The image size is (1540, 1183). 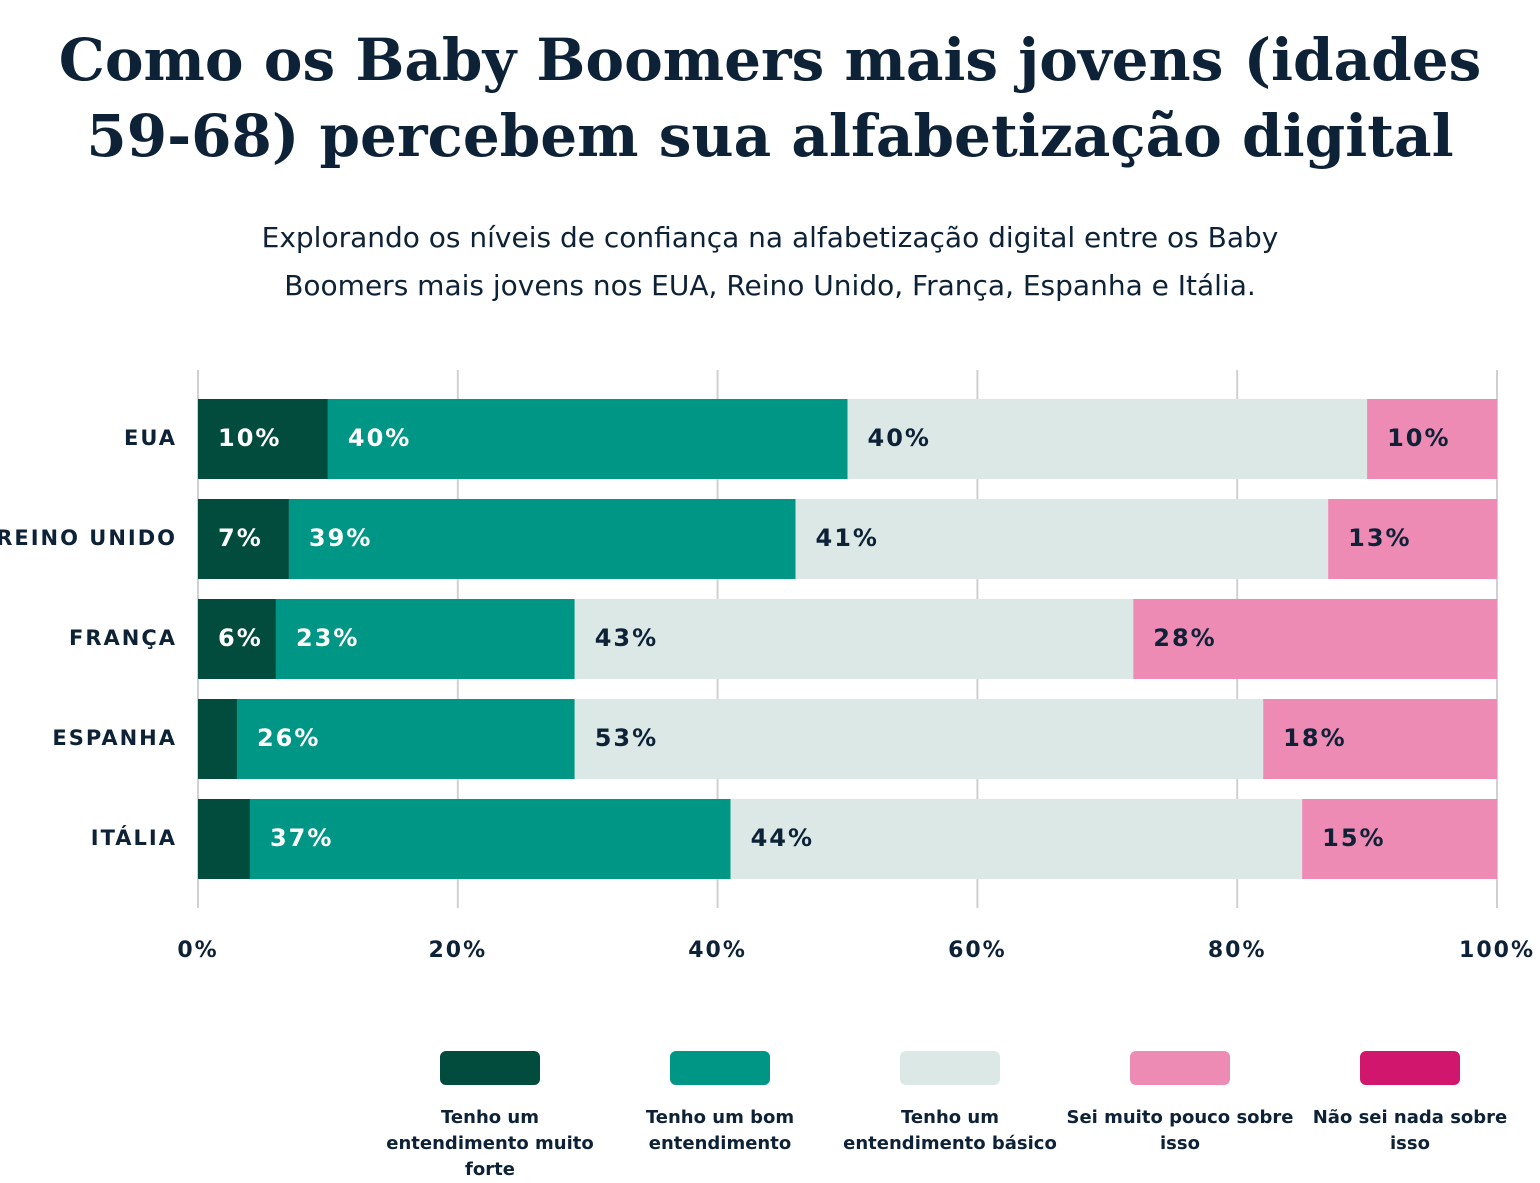 I want to click on x-tick-label: 60%, so click(x=977, y=950).